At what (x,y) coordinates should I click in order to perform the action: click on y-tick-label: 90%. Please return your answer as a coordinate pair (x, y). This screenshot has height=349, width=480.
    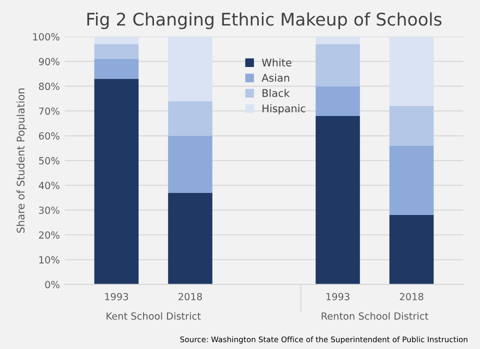
    Looking at the image, I should click on (49, 62).